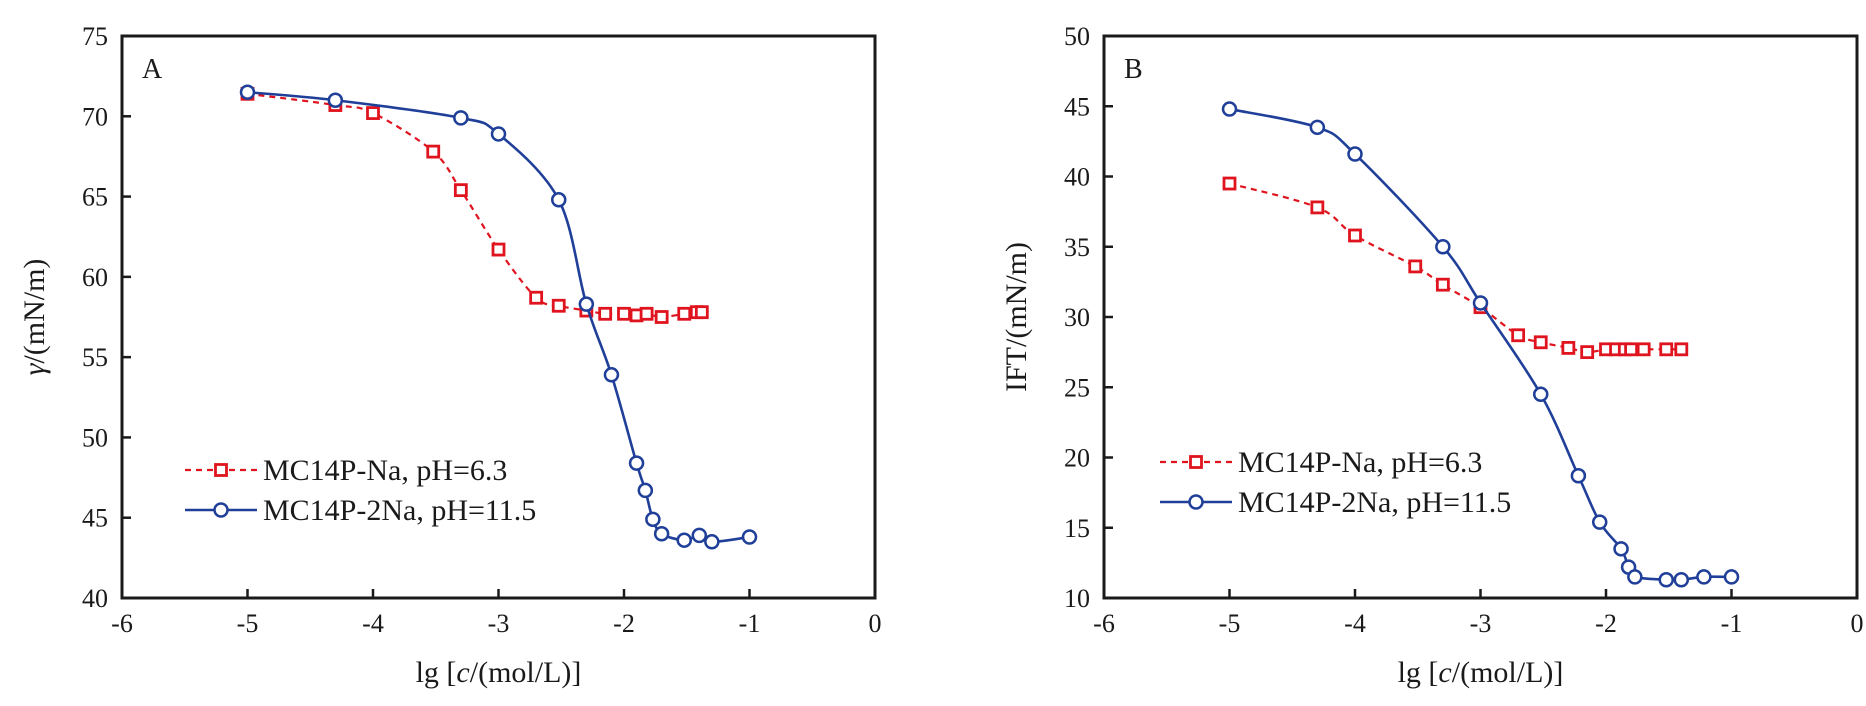 The width and height of the screenshot is (1866, 706). I want to click on y-tick-label: 10, so click(1077, 598).